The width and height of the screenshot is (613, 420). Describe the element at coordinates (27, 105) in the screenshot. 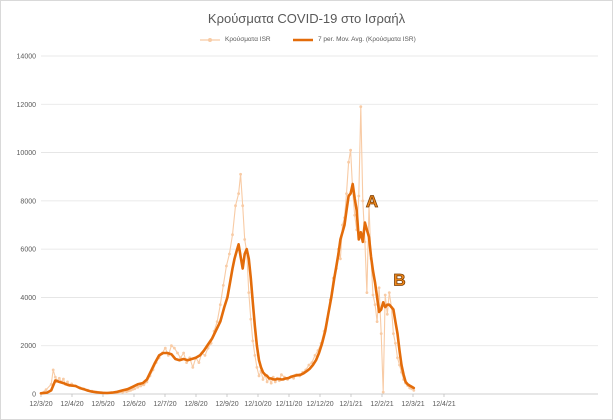

I see `y-tick-label-12000: 12000` at that location.